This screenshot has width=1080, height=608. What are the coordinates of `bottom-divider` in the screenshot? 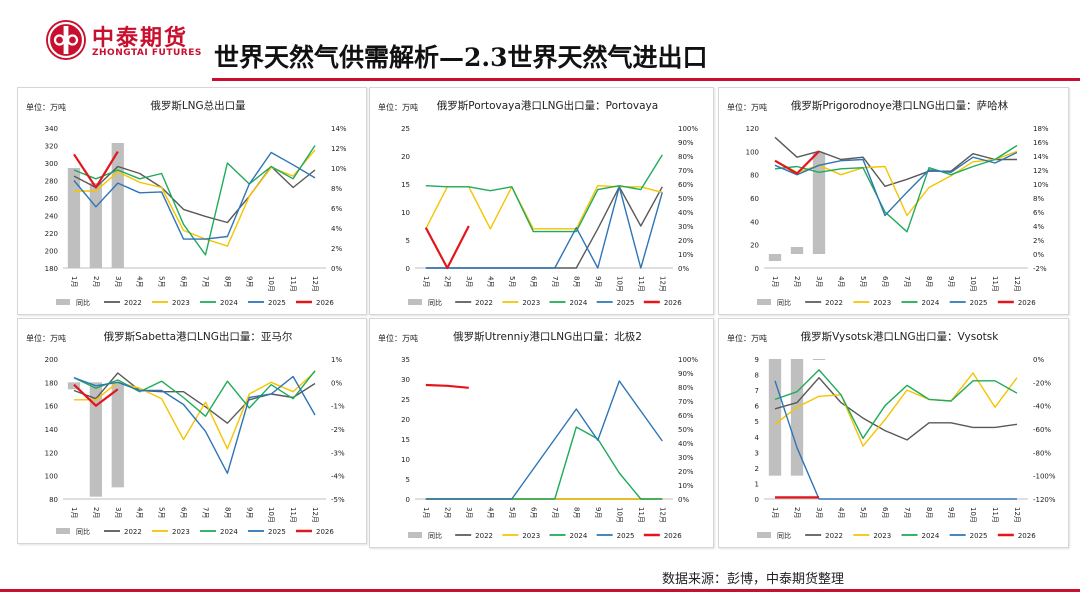 It's located at (540, 590).